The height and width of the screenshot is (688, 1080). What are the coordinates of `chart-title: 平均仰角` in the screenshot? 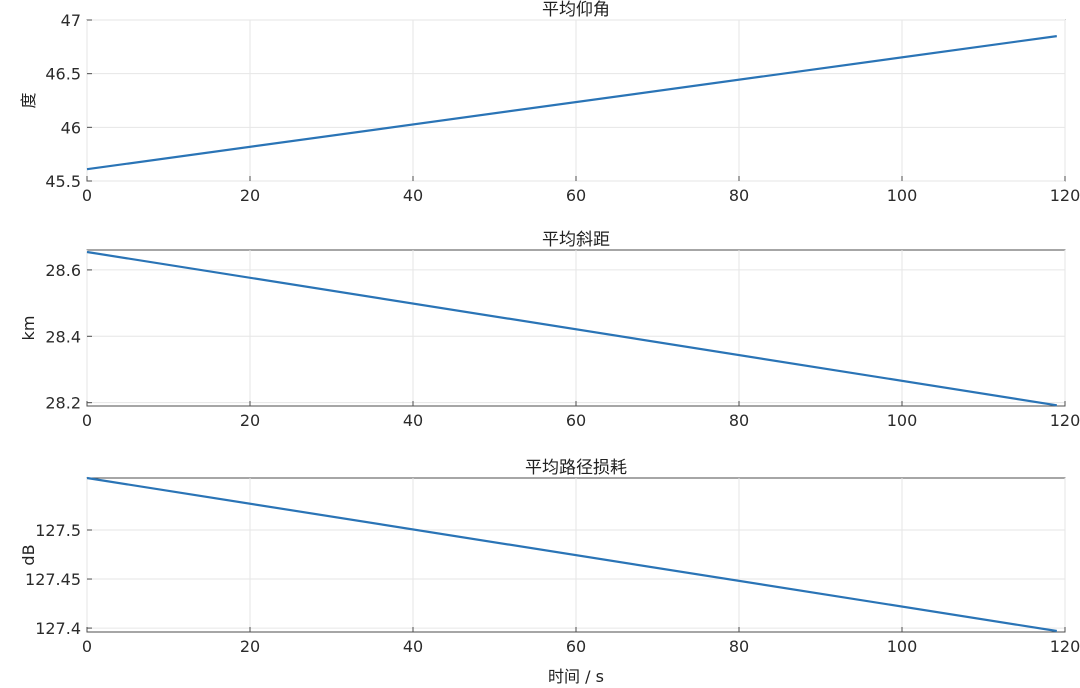 It's located at (576, 10).